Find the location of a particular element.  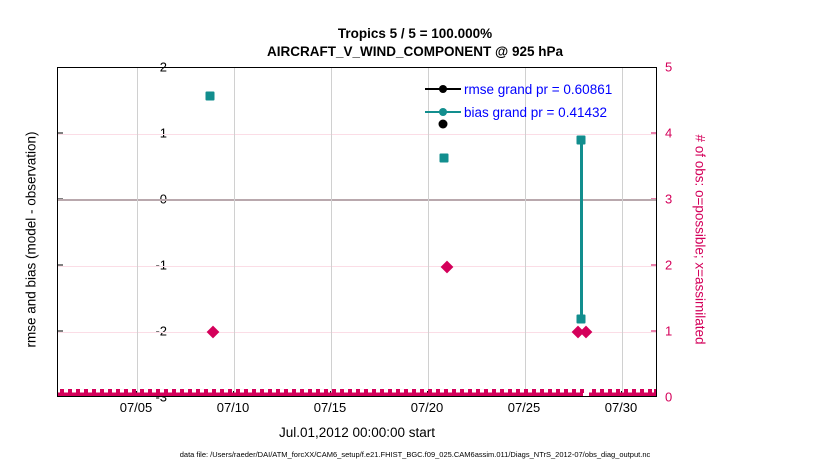

chart-title-line-1: Tropics 5 / 5 = 100.000% is located at coordinates (415, 33).